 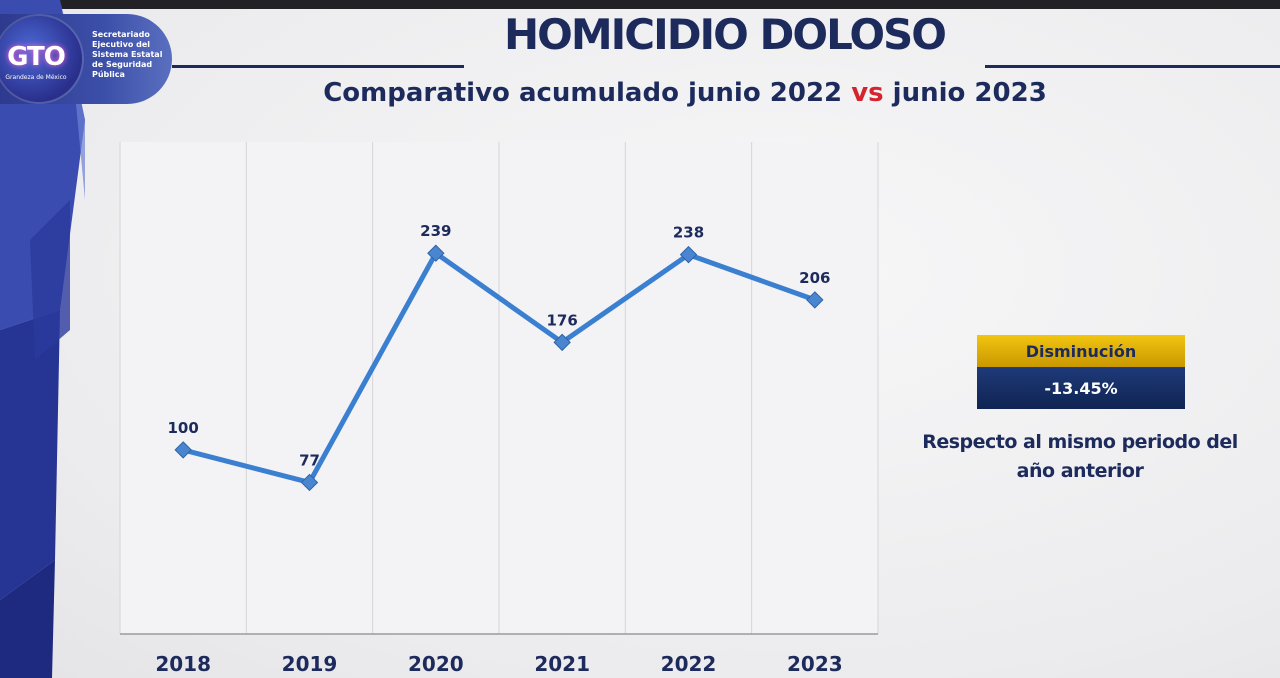 What do you see at coordinates (318, 66) in the screenshot?
I see `title-rule-left` at bounding box center [318, 66].